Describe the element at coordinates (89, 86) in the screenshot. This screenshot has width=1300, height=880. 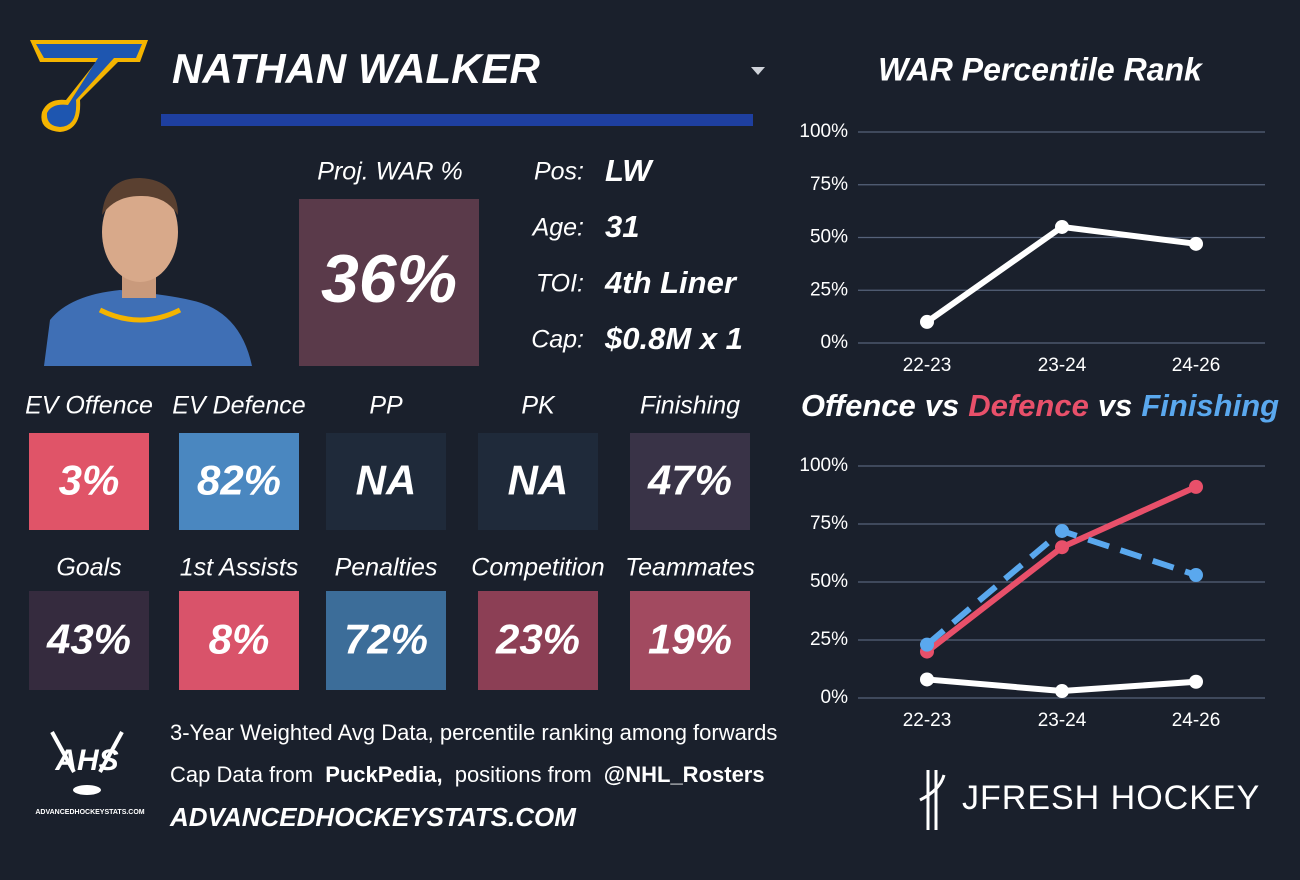
I see `team-logo` at that location.